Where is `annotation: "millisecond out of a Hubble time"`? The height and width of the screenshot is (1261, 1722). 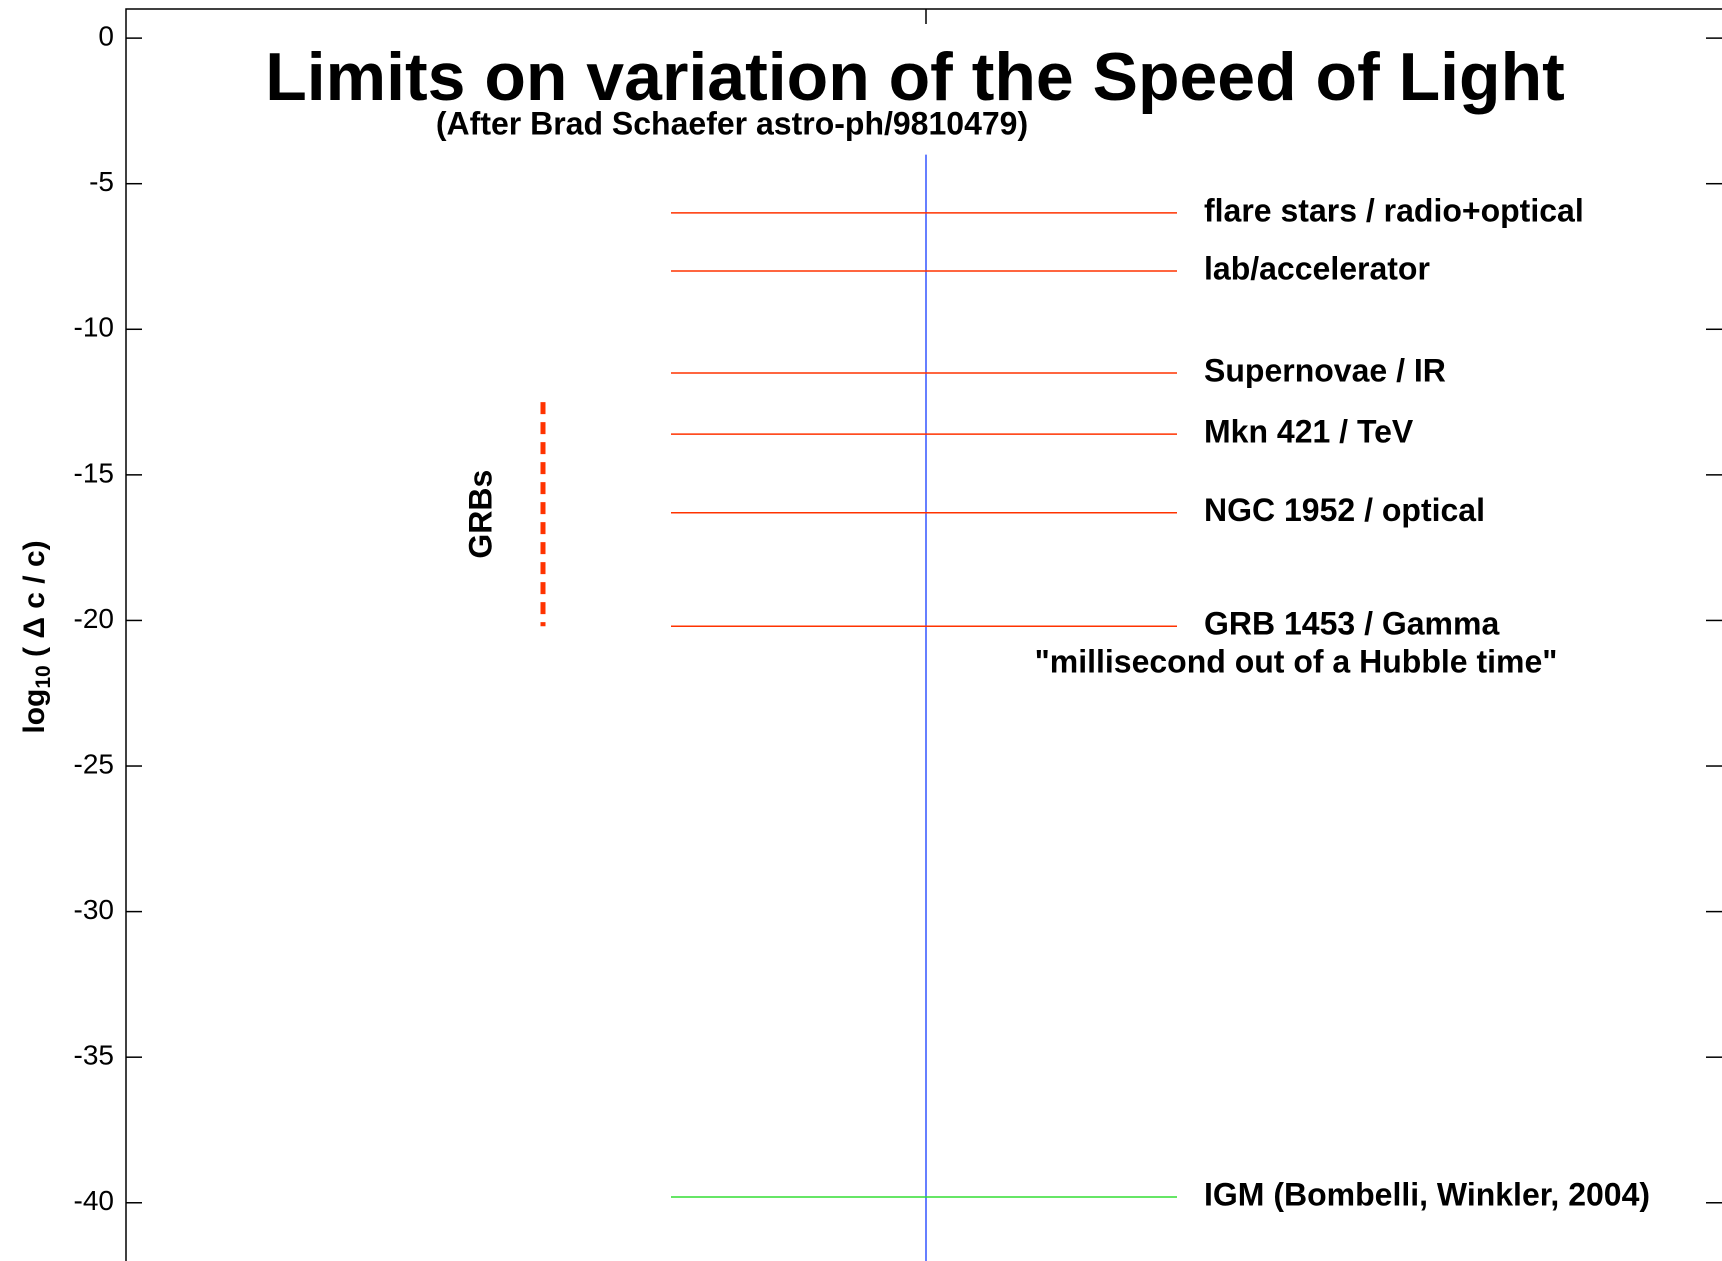
annotation: "millisecond out of a Hubble time" is located at coordinates (1296, 662).